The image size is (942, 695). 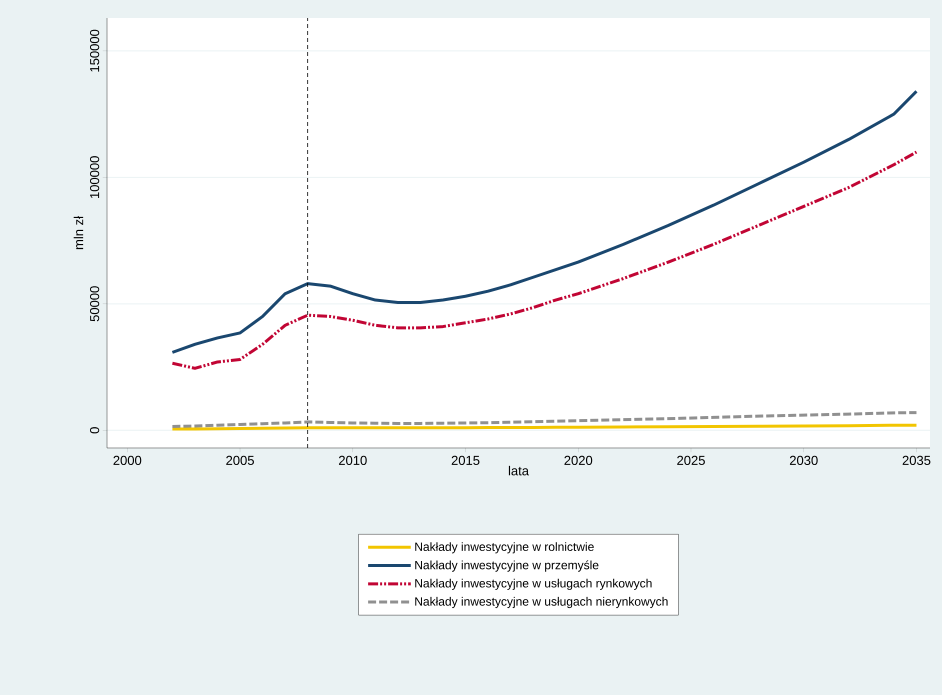 What do you see at coordinates (95, 177) in the screenshot?
I see `y-tick-label: 100000` at bounding box center [95, 177].